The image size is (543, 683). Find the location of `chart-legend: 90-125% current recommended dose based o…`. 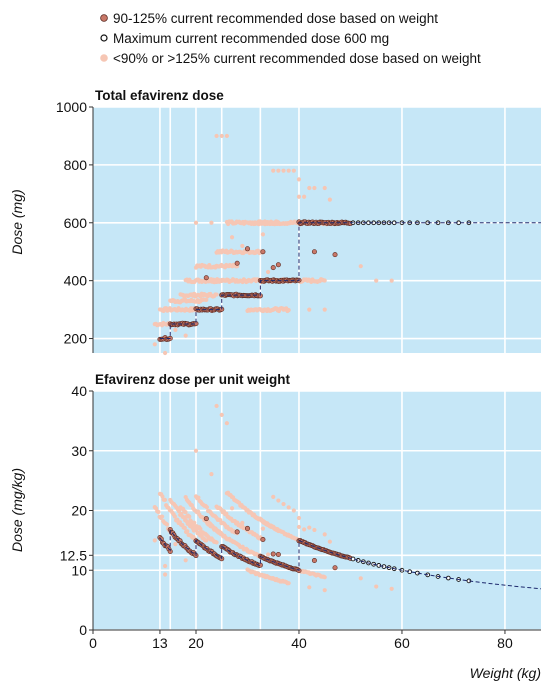

chart-legend: 90-125% current recommended dose based o… is located at coordinates (290, 38).